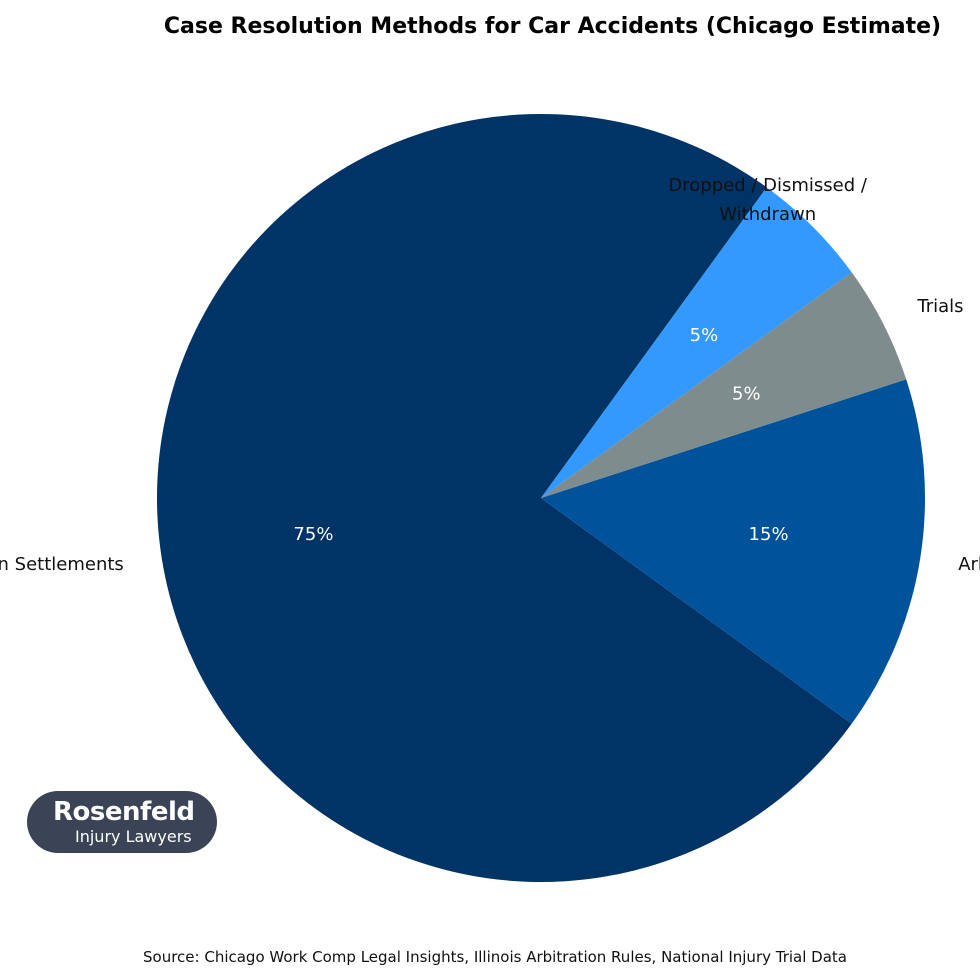 The width and height of the screenshot is (980, 980). Describe the element at coordinates (133, 836) in the screenshot. I see `logo-tagline: Injury Lawyers` at that location.